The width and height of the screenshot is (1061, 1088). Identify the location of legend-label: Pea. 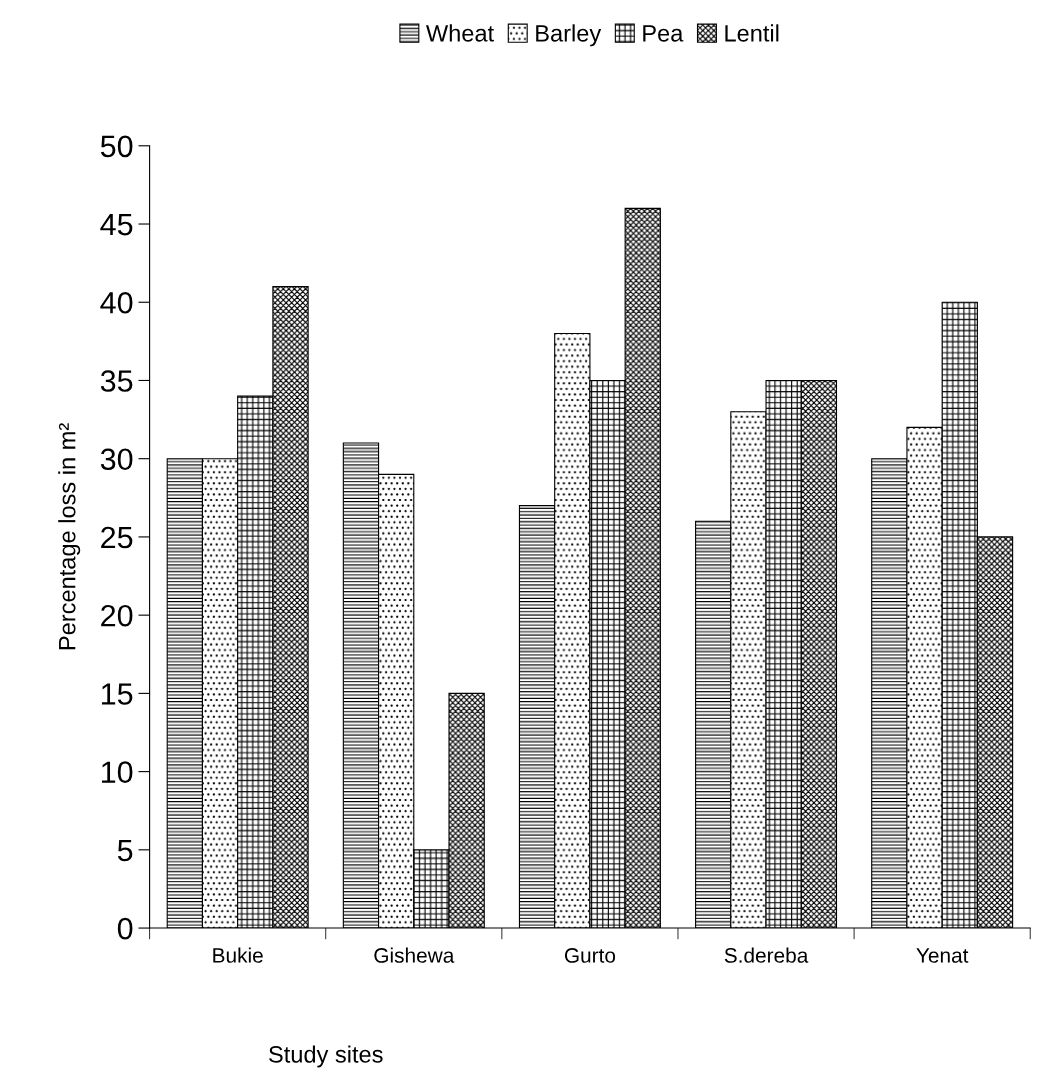
(663, 33).